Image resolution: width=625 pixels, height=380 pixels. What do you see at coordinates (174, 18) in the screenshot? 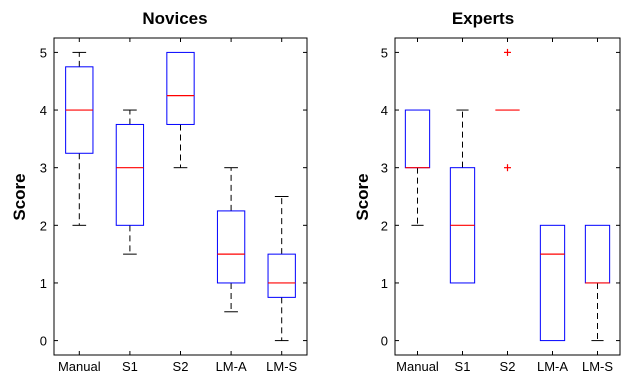
I see `chart-title: Novices` at bounding box center [174, 18].